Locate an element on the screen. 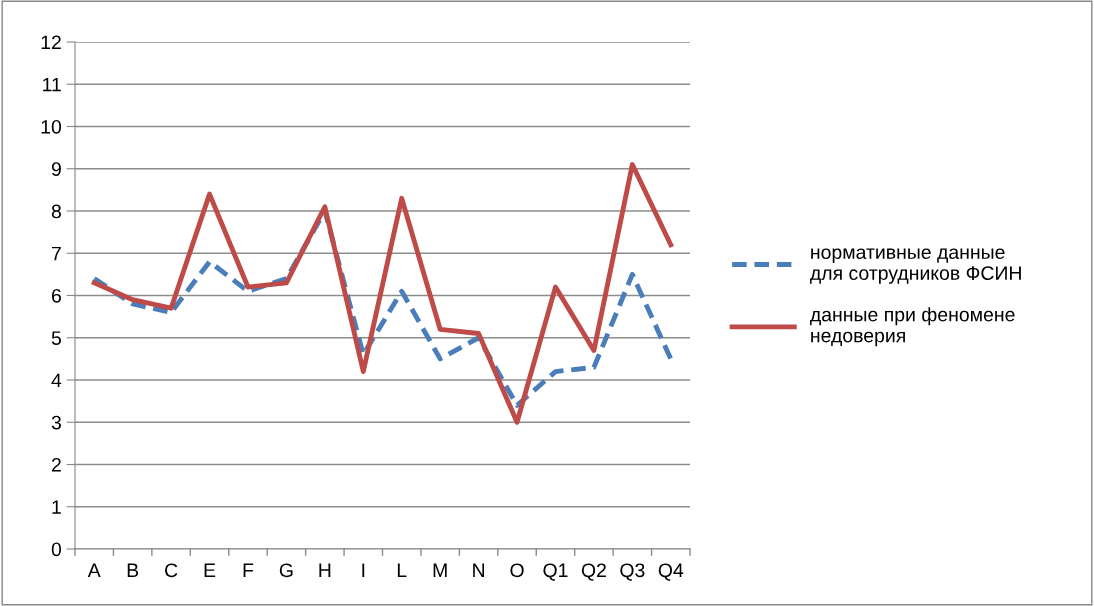 The height and width of the screenshot is (606, 1094). y-tick-label: 6 is located at coordinates (56, 295).